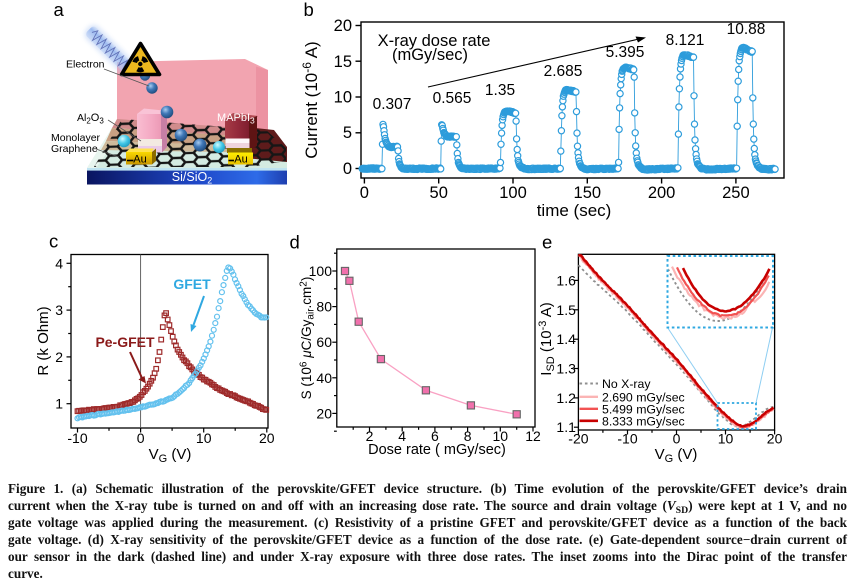  Describe the element at coordinates (574, 210) in the screenshot. I see `svg-text: time (sec)` at that location.